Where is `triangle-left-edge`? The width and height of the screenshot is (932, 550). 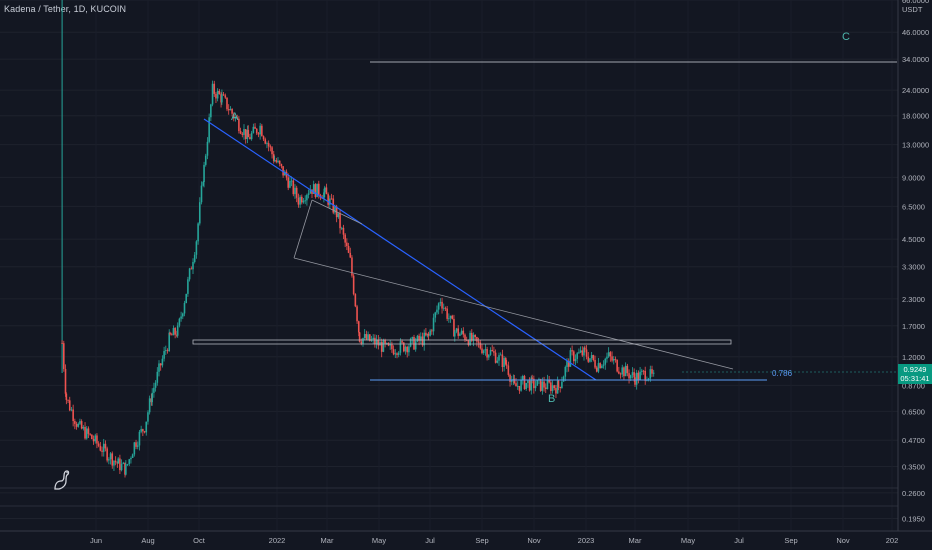
triangle-left-edge is located at coordinates (303, 229).